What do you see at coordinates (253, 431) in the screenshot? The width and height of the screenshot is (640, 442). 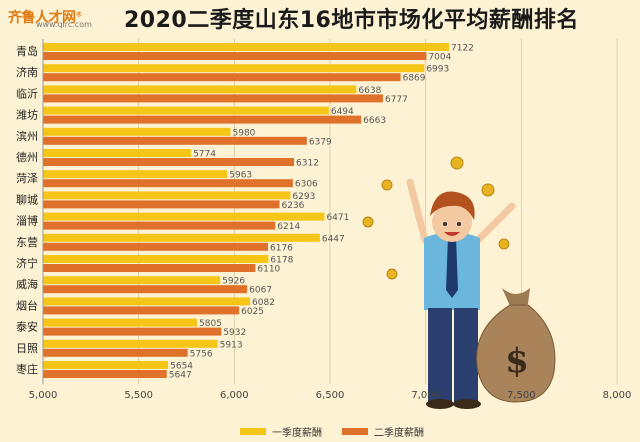 I see `legend-swatch-series1` at bounding box center [253, 431].